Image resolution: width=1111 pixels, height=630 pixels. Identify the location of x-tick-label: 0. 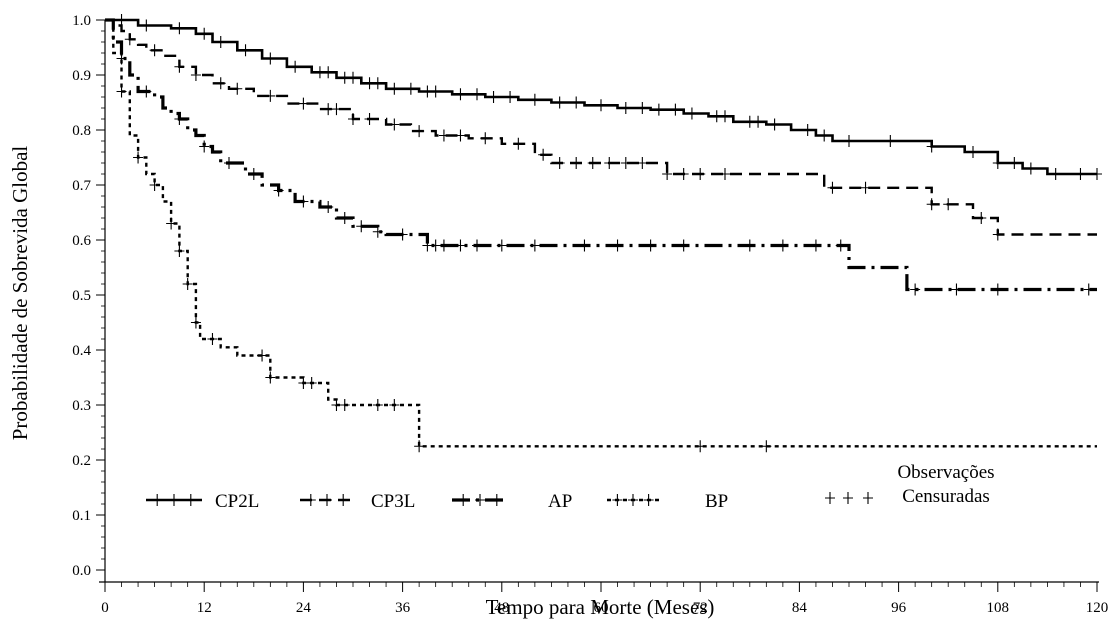
(105, 608).